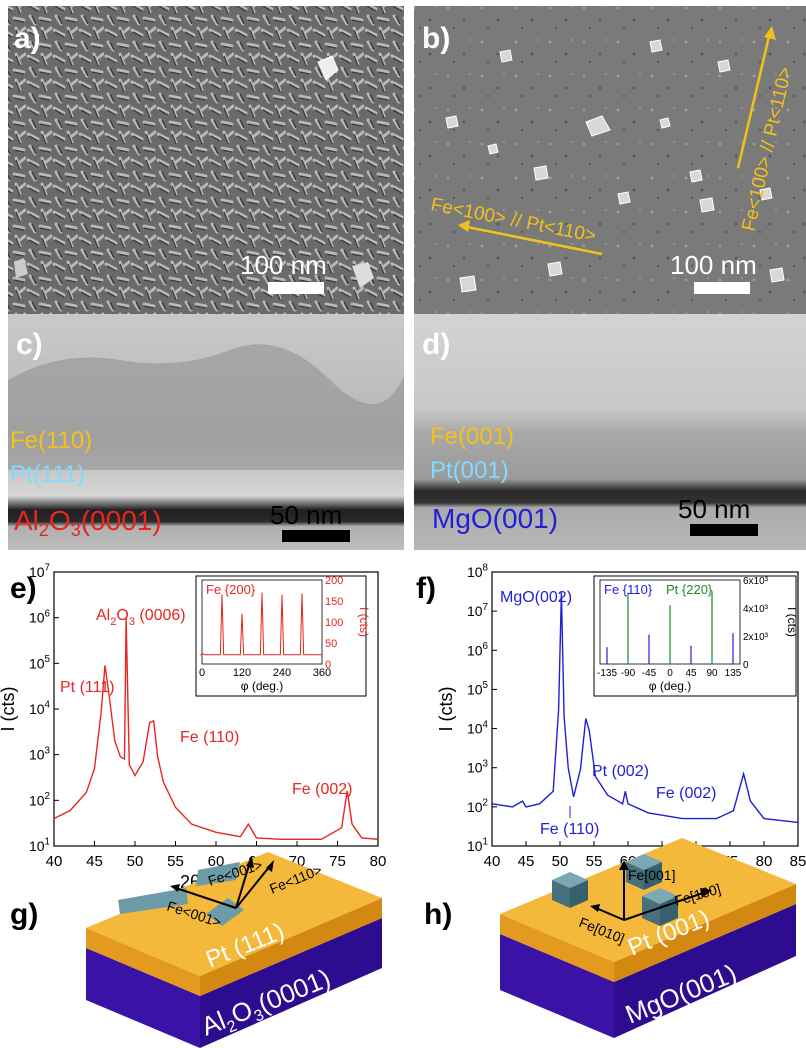  Describe the element at coordinates (54, 861) in the screenshot. I see `panel-e-xtick-label: 40` at that location.